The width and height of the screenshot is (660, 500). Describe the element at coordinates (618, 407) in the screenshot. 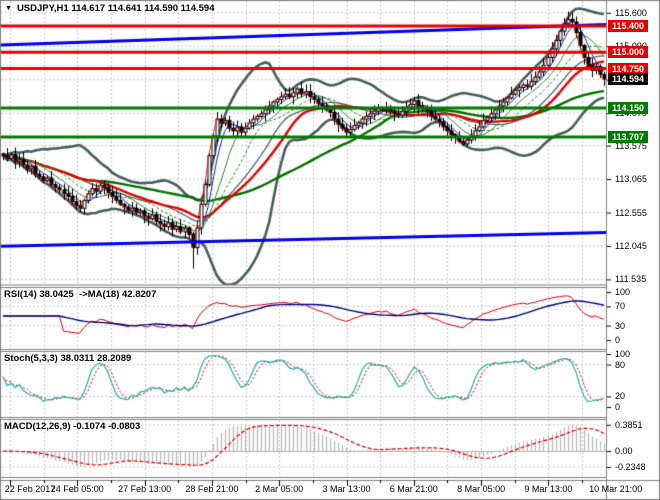

I see `stoch-tick-label: 0` at that location.